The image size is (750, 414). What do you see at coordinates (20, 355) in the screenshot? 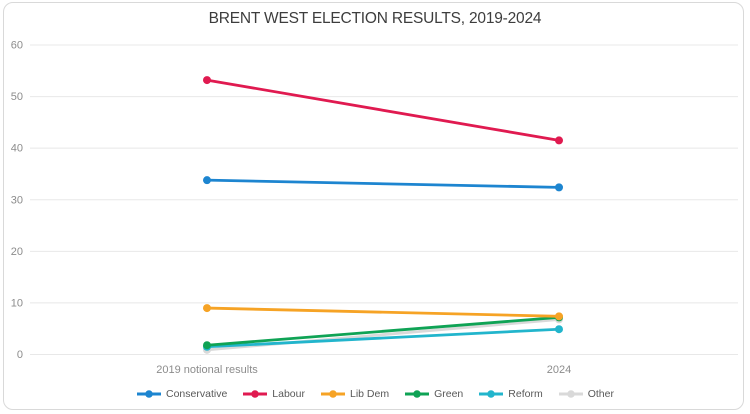
I see `y-tick-label-0: 0` at bounding box center [20, 355].